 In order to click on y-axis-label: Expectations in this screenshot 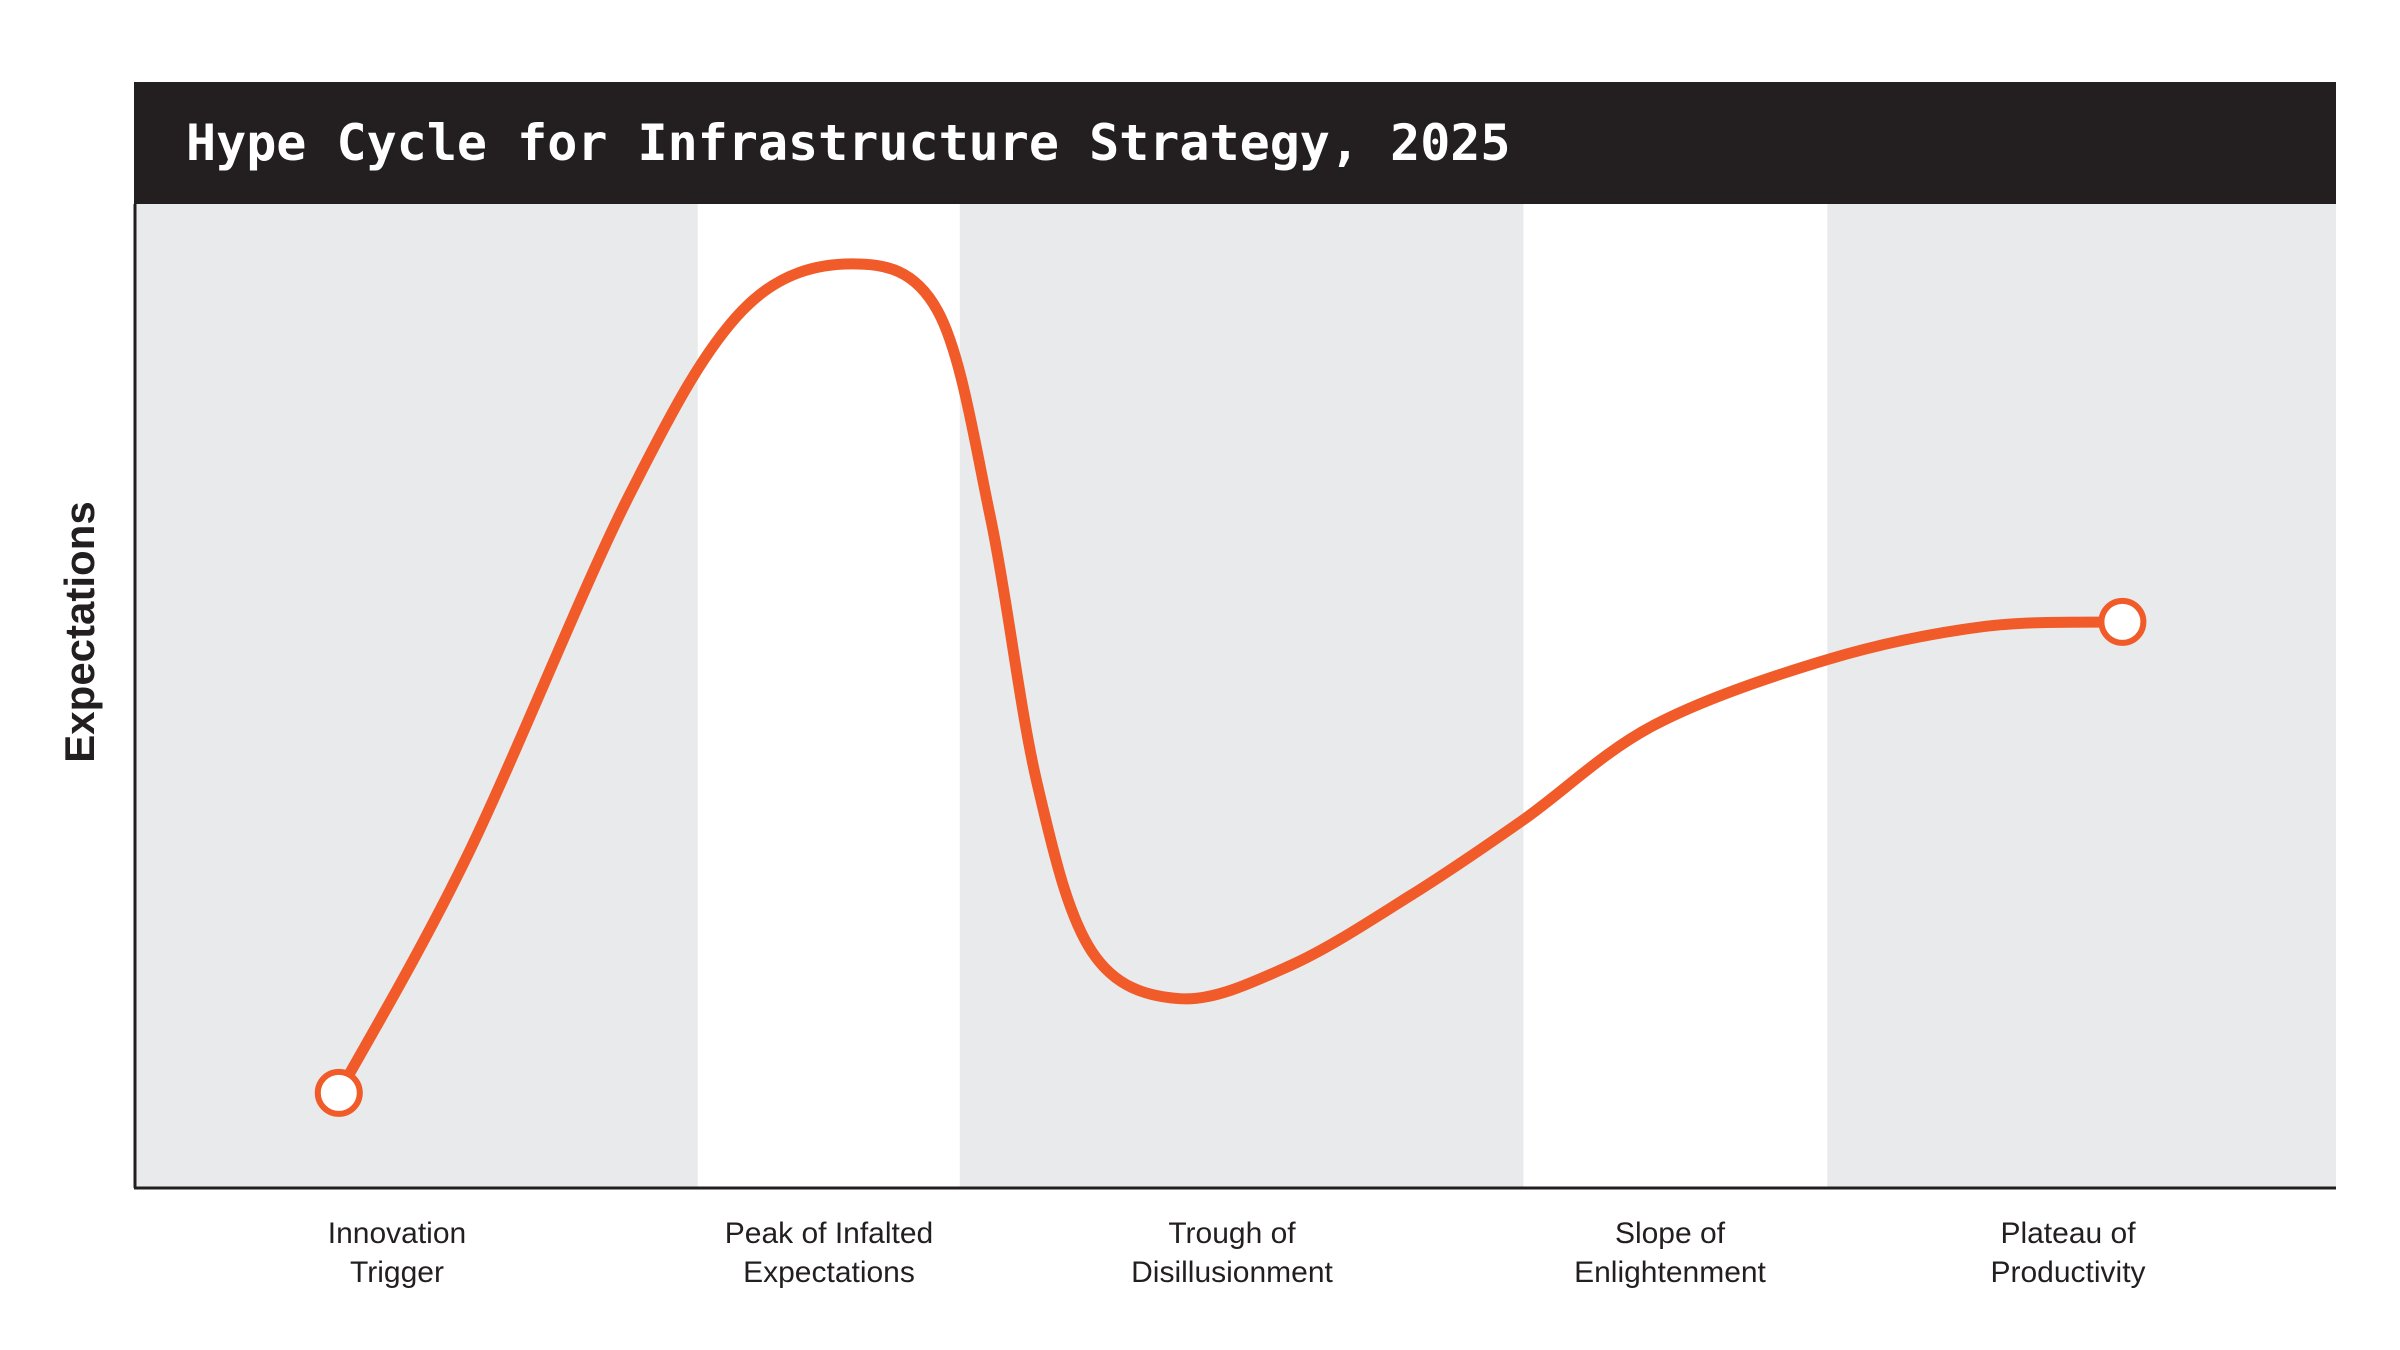, I will do `click(79, 632)`.